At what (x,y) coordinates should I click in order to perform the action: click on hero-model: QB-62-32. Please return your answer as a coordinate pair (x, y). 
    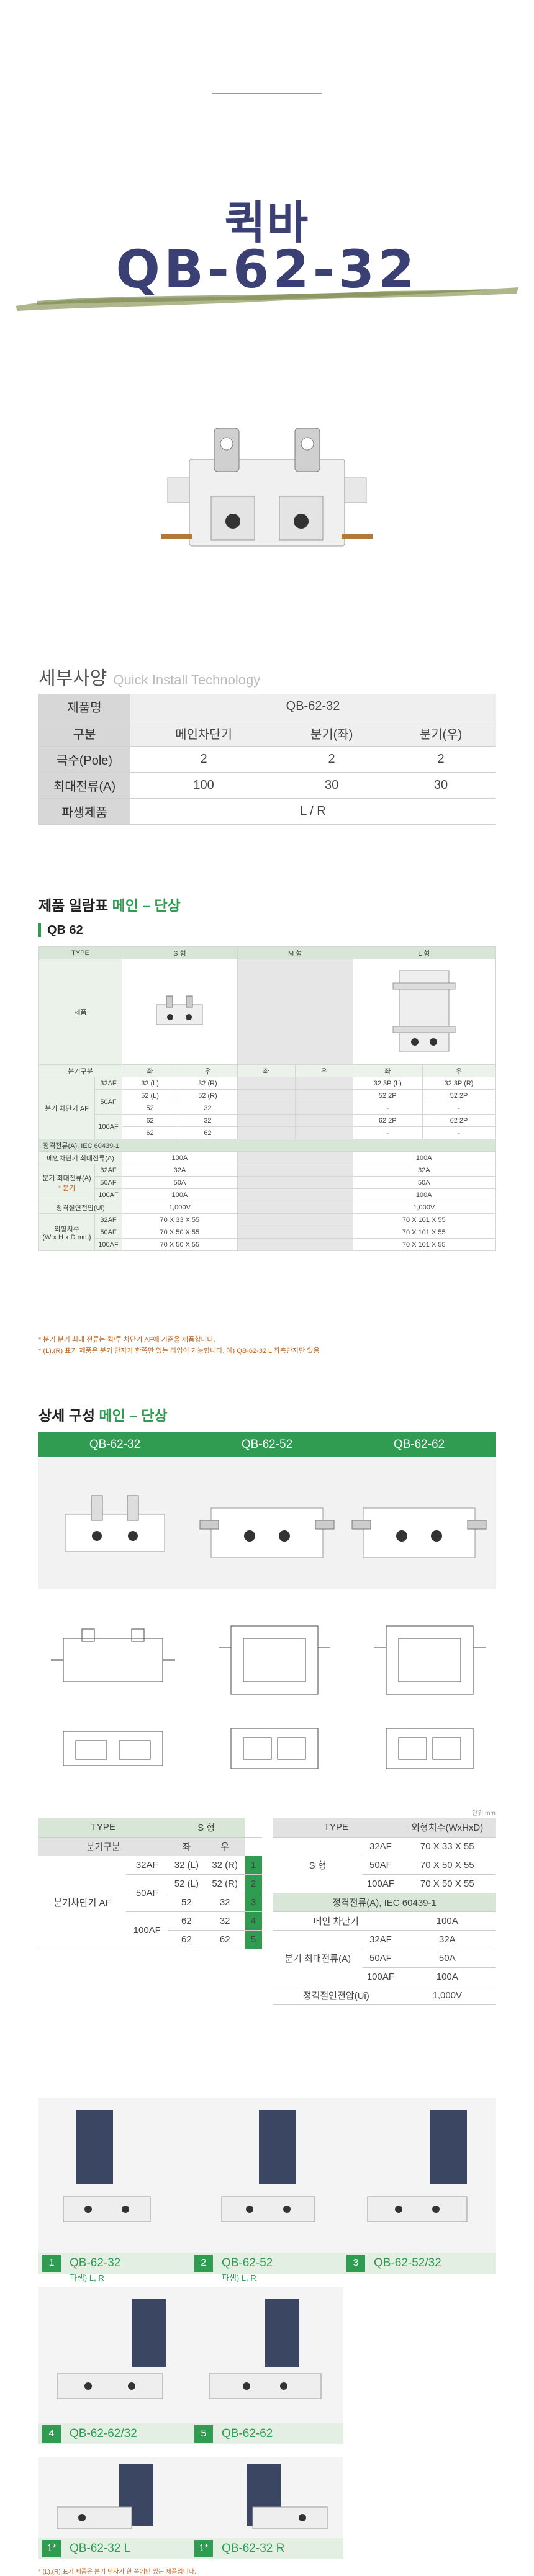
    Looking at the image, I should click on (267, 269).